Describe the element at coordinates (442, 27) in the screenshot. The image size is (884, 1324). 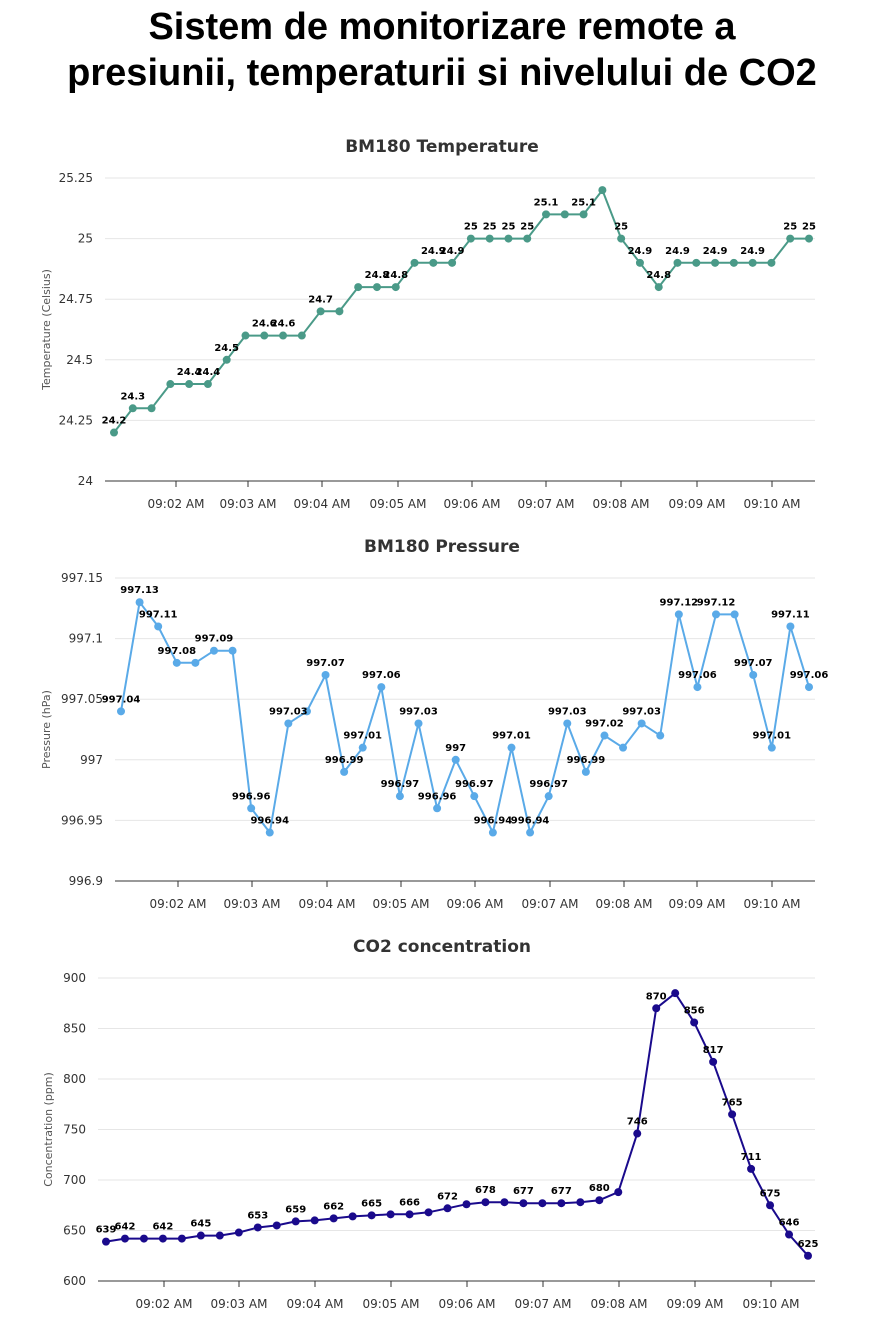
I see `page-title-line-1: Sistem de monitorizare remote a` at that location.